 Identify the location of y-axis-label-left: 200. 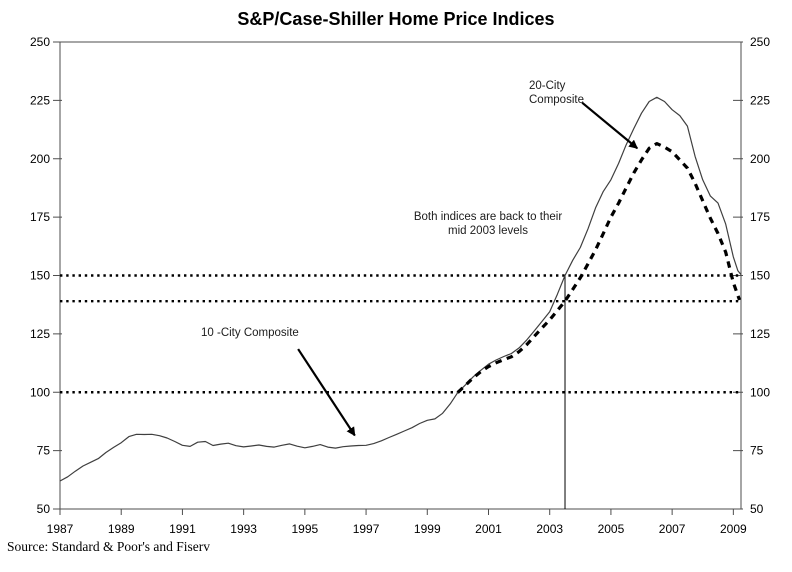
(40, 159).